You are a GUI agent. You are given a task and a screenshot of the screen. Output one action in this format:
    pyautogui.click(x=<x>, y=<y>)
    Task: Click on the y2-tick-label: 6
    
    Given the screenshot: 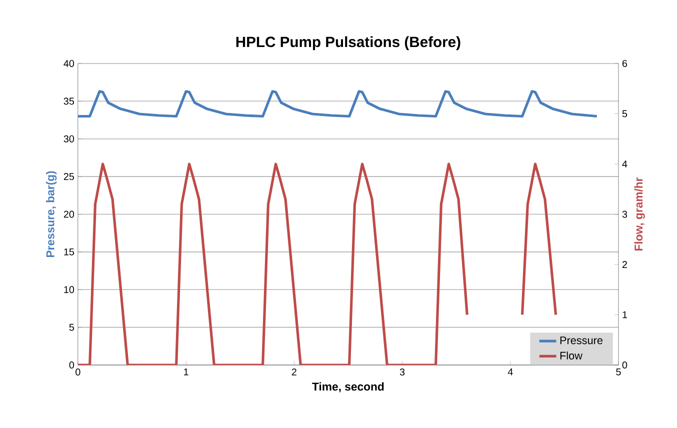 What is the action you would take?
    pyautogui.click(x=625, y=63)
    